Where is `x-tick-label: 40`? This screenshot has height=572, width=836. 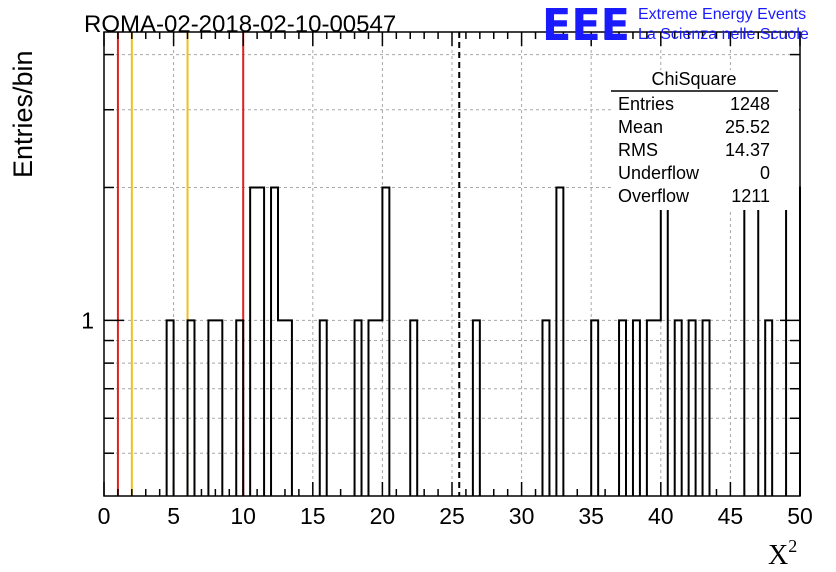 x-tick-label: 40 is located at coordinates (661, 516).